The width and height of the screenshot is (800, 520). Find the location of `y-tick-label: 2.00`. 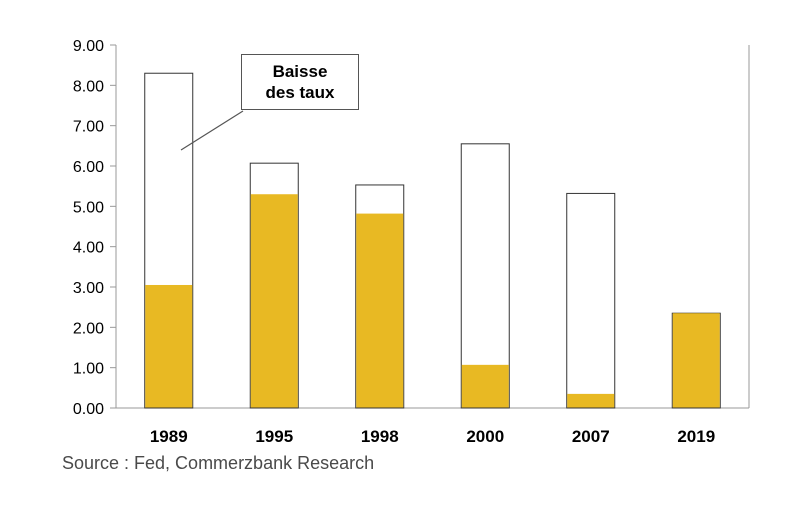

y-tick-label: 2.00 is located at coordinates (88, 328).